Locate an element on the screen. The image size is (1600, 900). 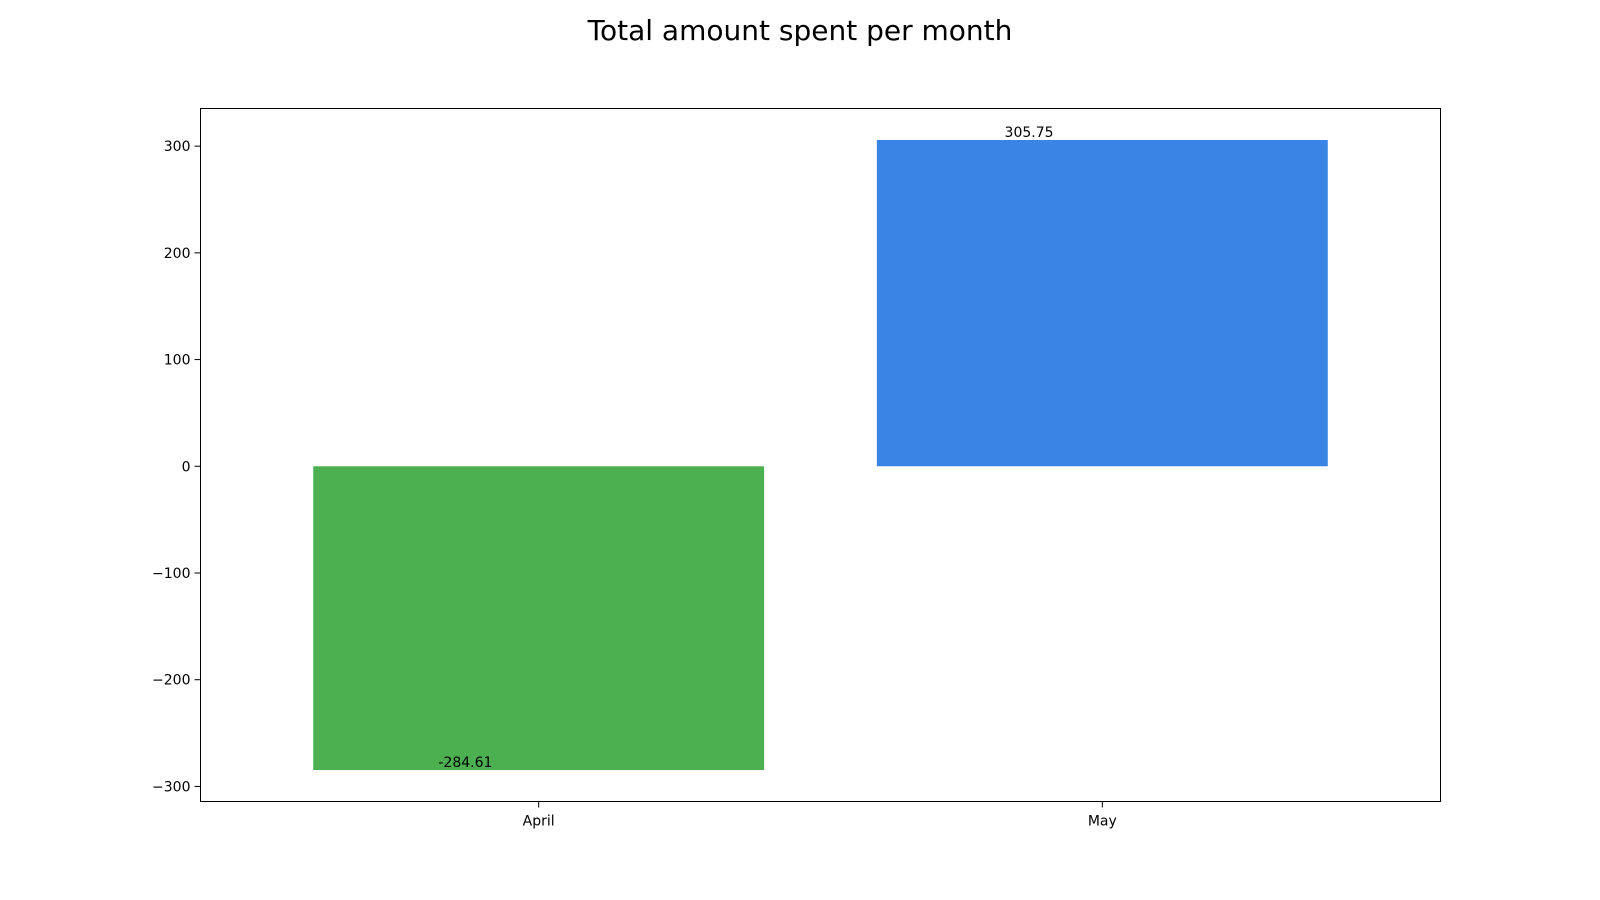
y-tick-label: 200 is located at coordinates (177, 254).